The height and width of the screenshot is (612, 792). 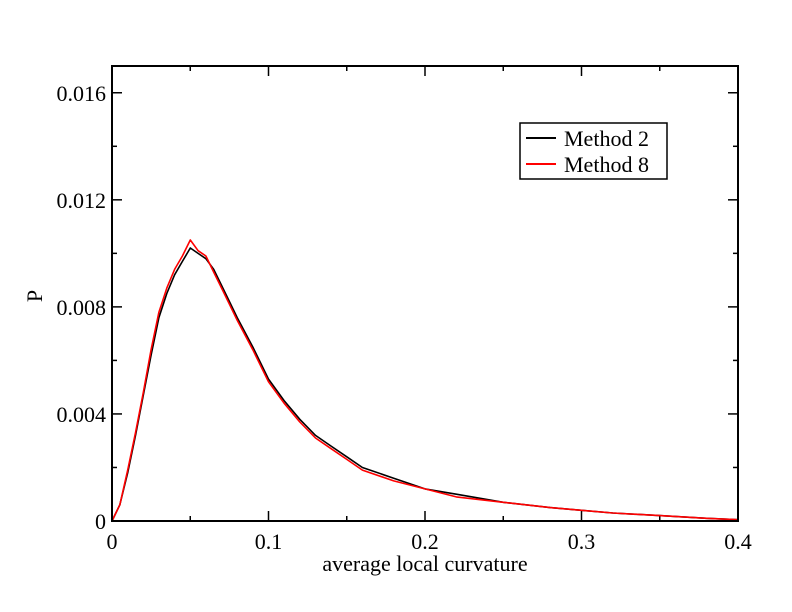 I want to click on y-axis-label: P, so click(x=34, y=296).